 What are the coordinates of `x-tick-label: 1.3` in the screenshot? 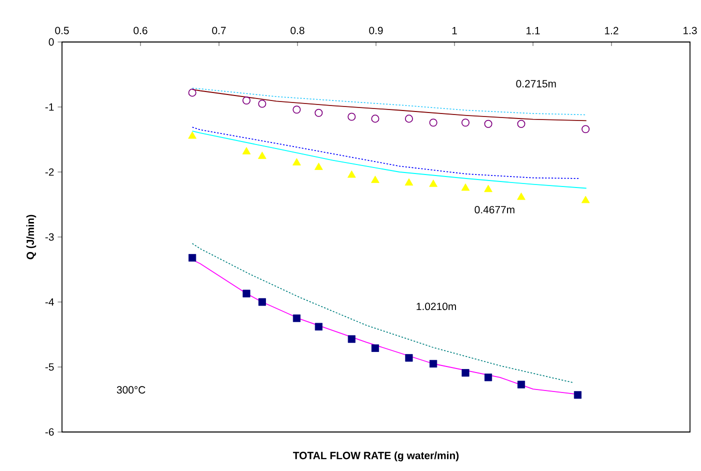 It's located at (690, 30).